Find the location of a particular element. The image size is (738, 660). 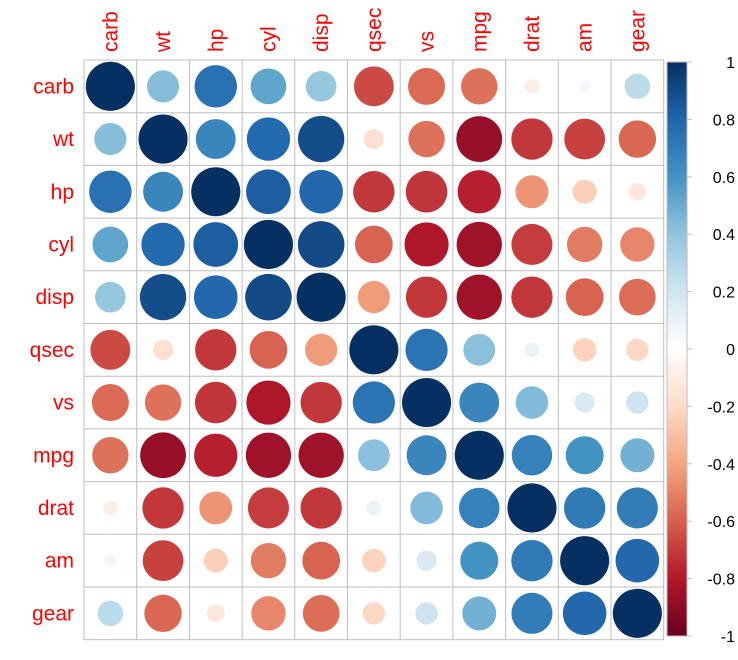

corr-circle-gear-vs: gear ~ vs: 0.21 is located at coordinates (426, 613).